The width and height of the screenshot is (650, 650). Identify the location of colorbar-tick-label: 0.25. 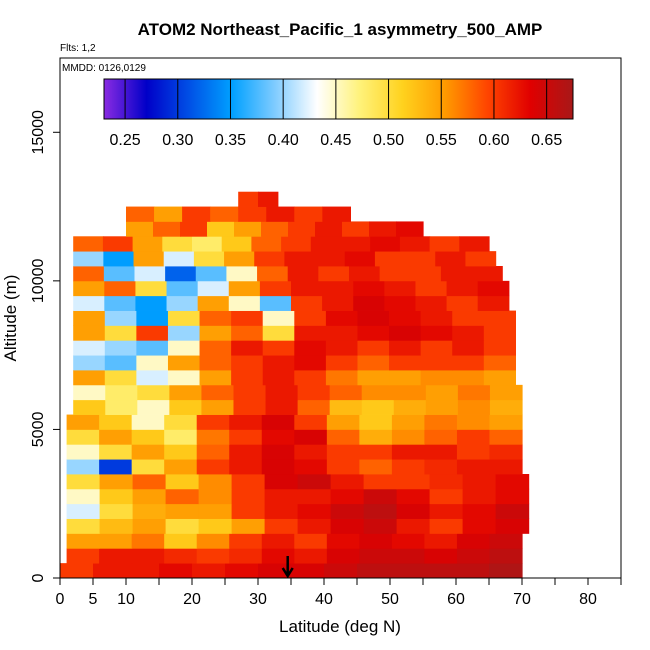
(125, 140).